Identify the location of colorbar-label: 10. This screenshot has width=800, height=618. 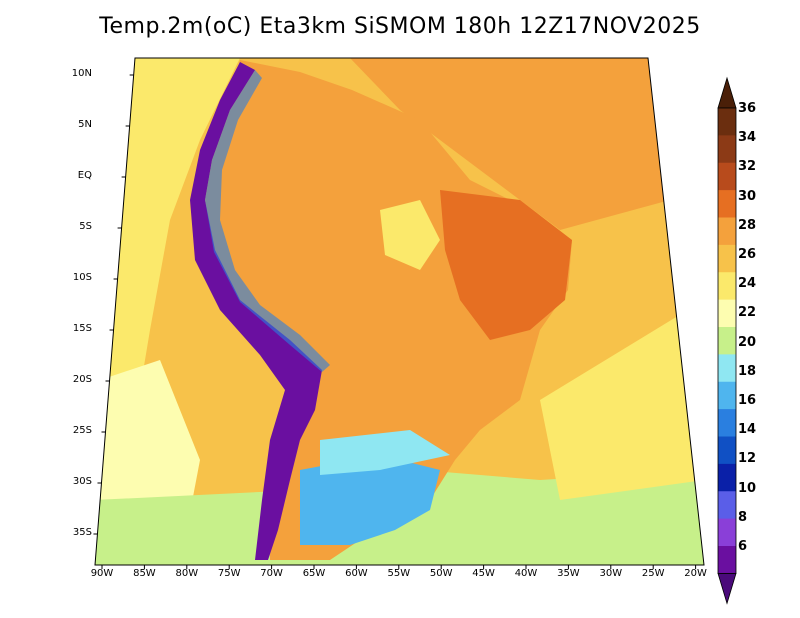
(747, 488).